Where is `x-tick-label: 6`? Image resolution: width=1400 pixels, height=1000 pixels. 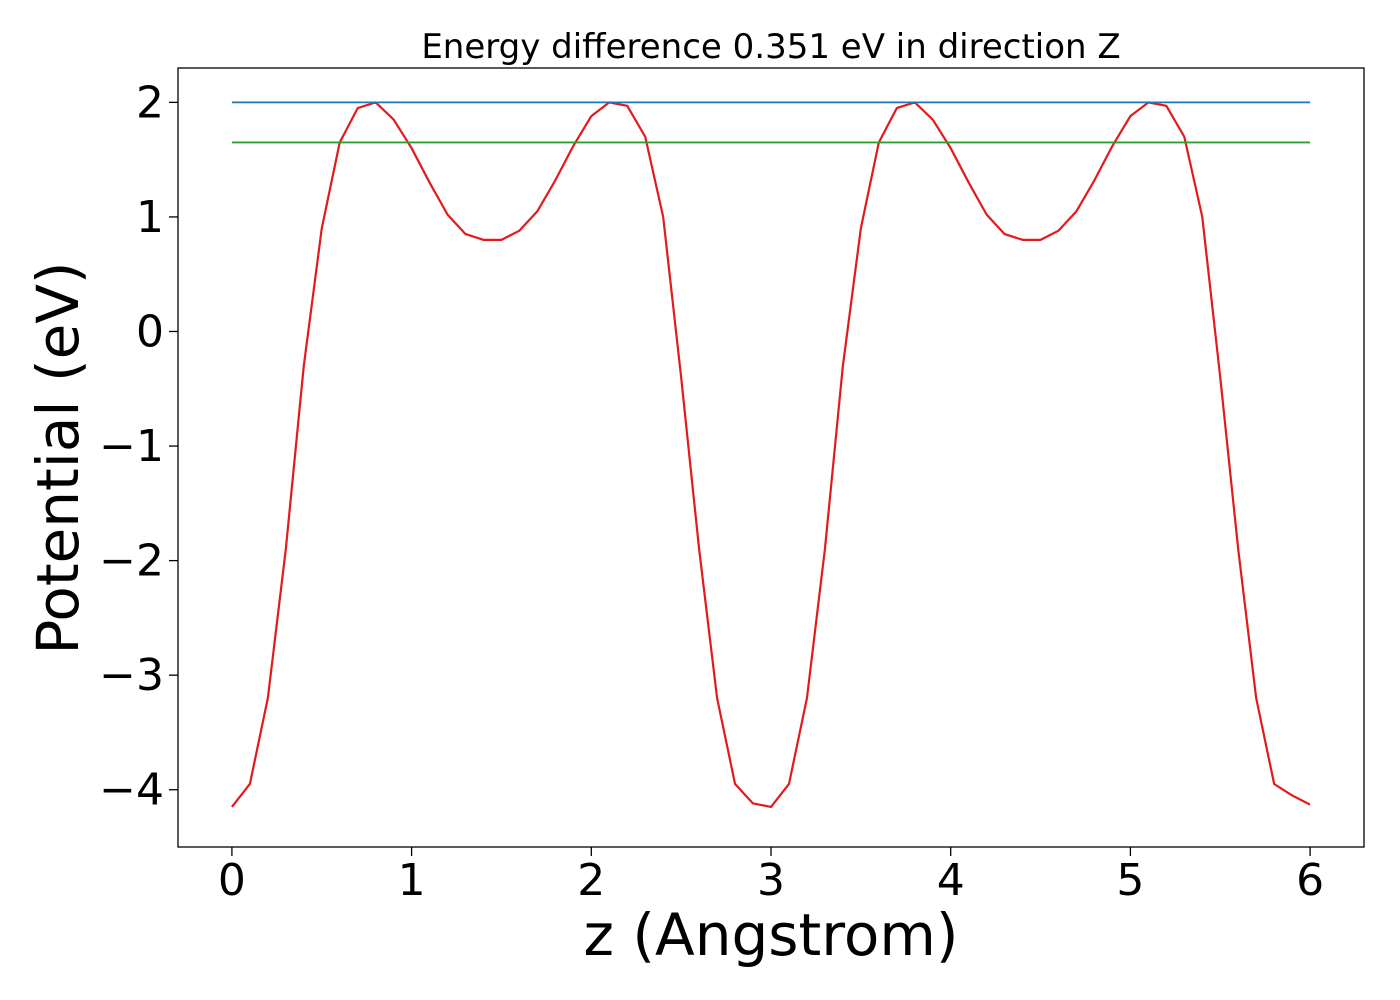 x-tick-label: 6 is located at coordinates (1310, 880).